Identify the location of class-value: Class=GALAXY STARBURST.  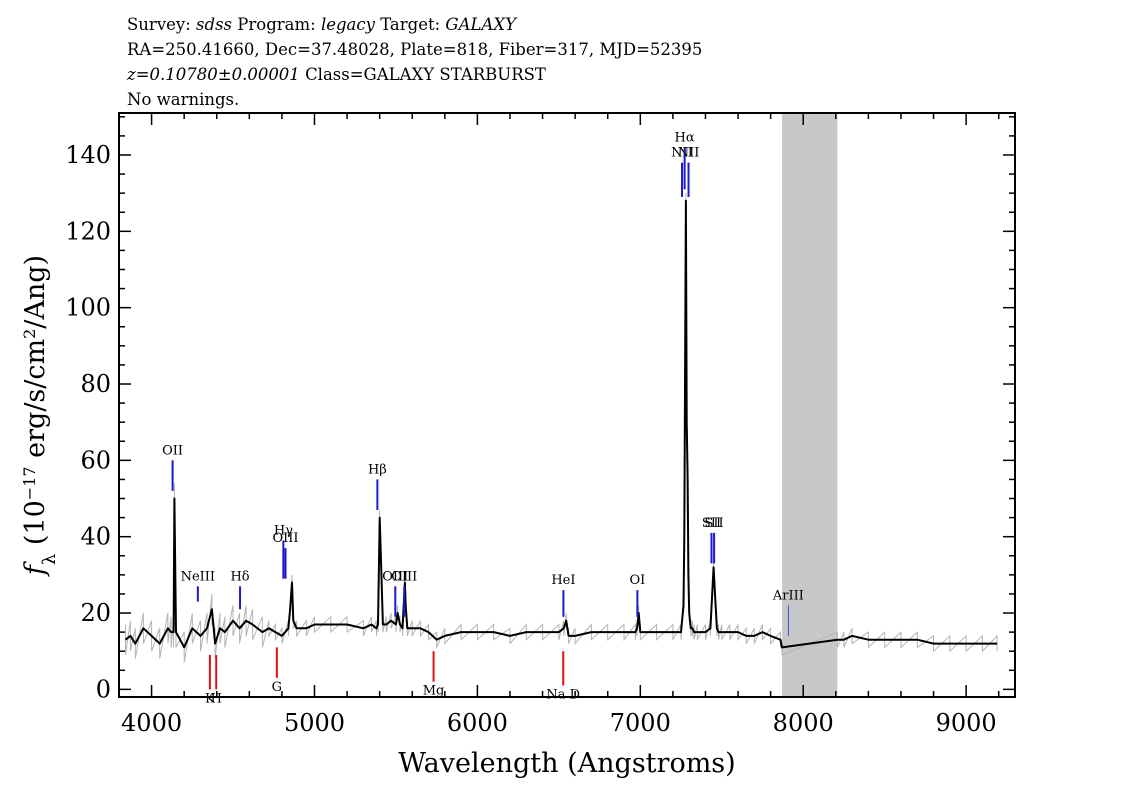
(425, 74).